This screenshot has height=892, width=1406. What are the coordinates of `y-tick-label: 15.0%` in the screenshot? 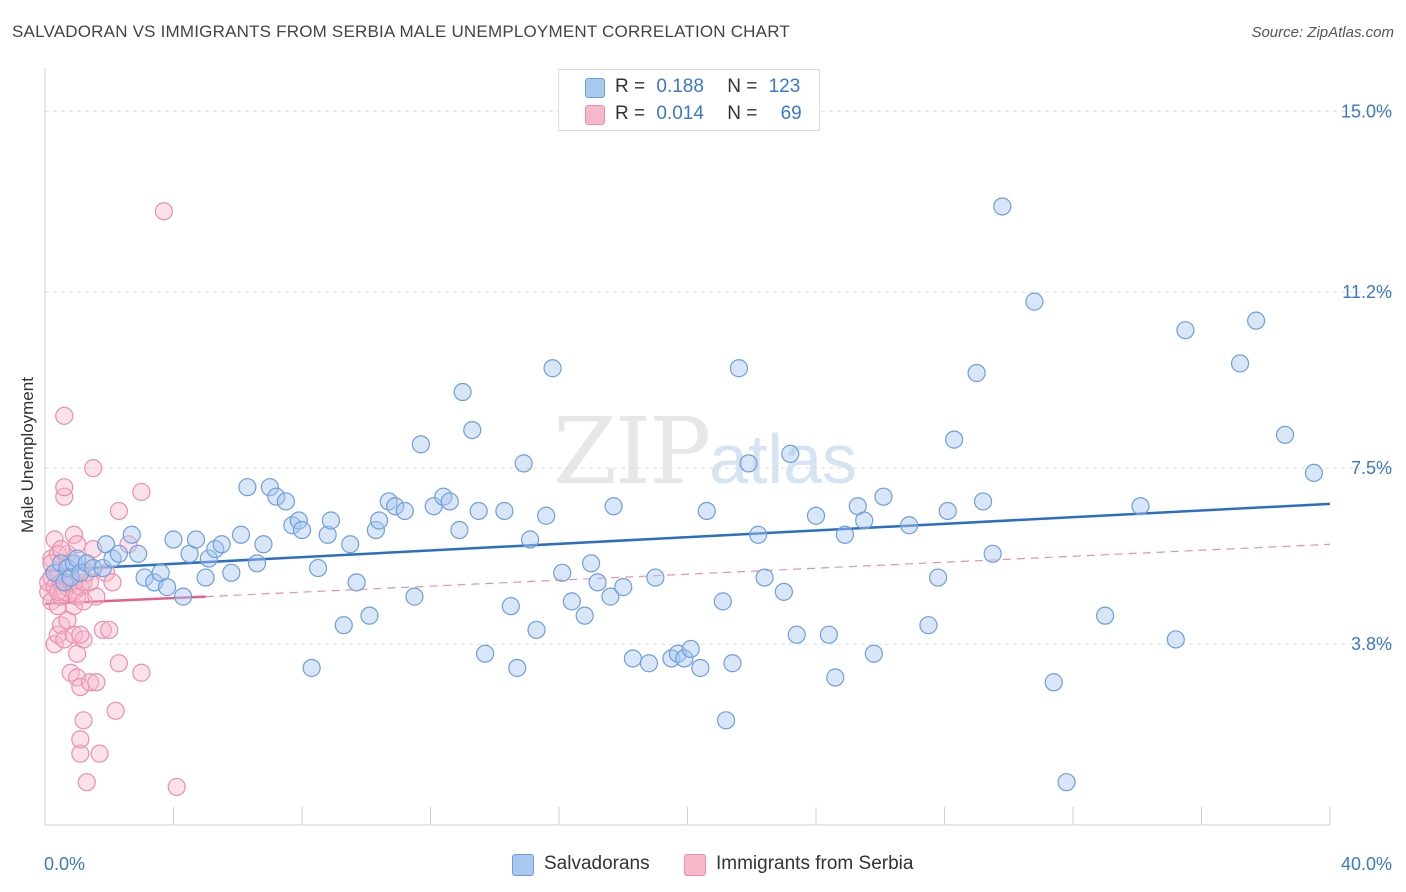 It's located at (1366, 111).